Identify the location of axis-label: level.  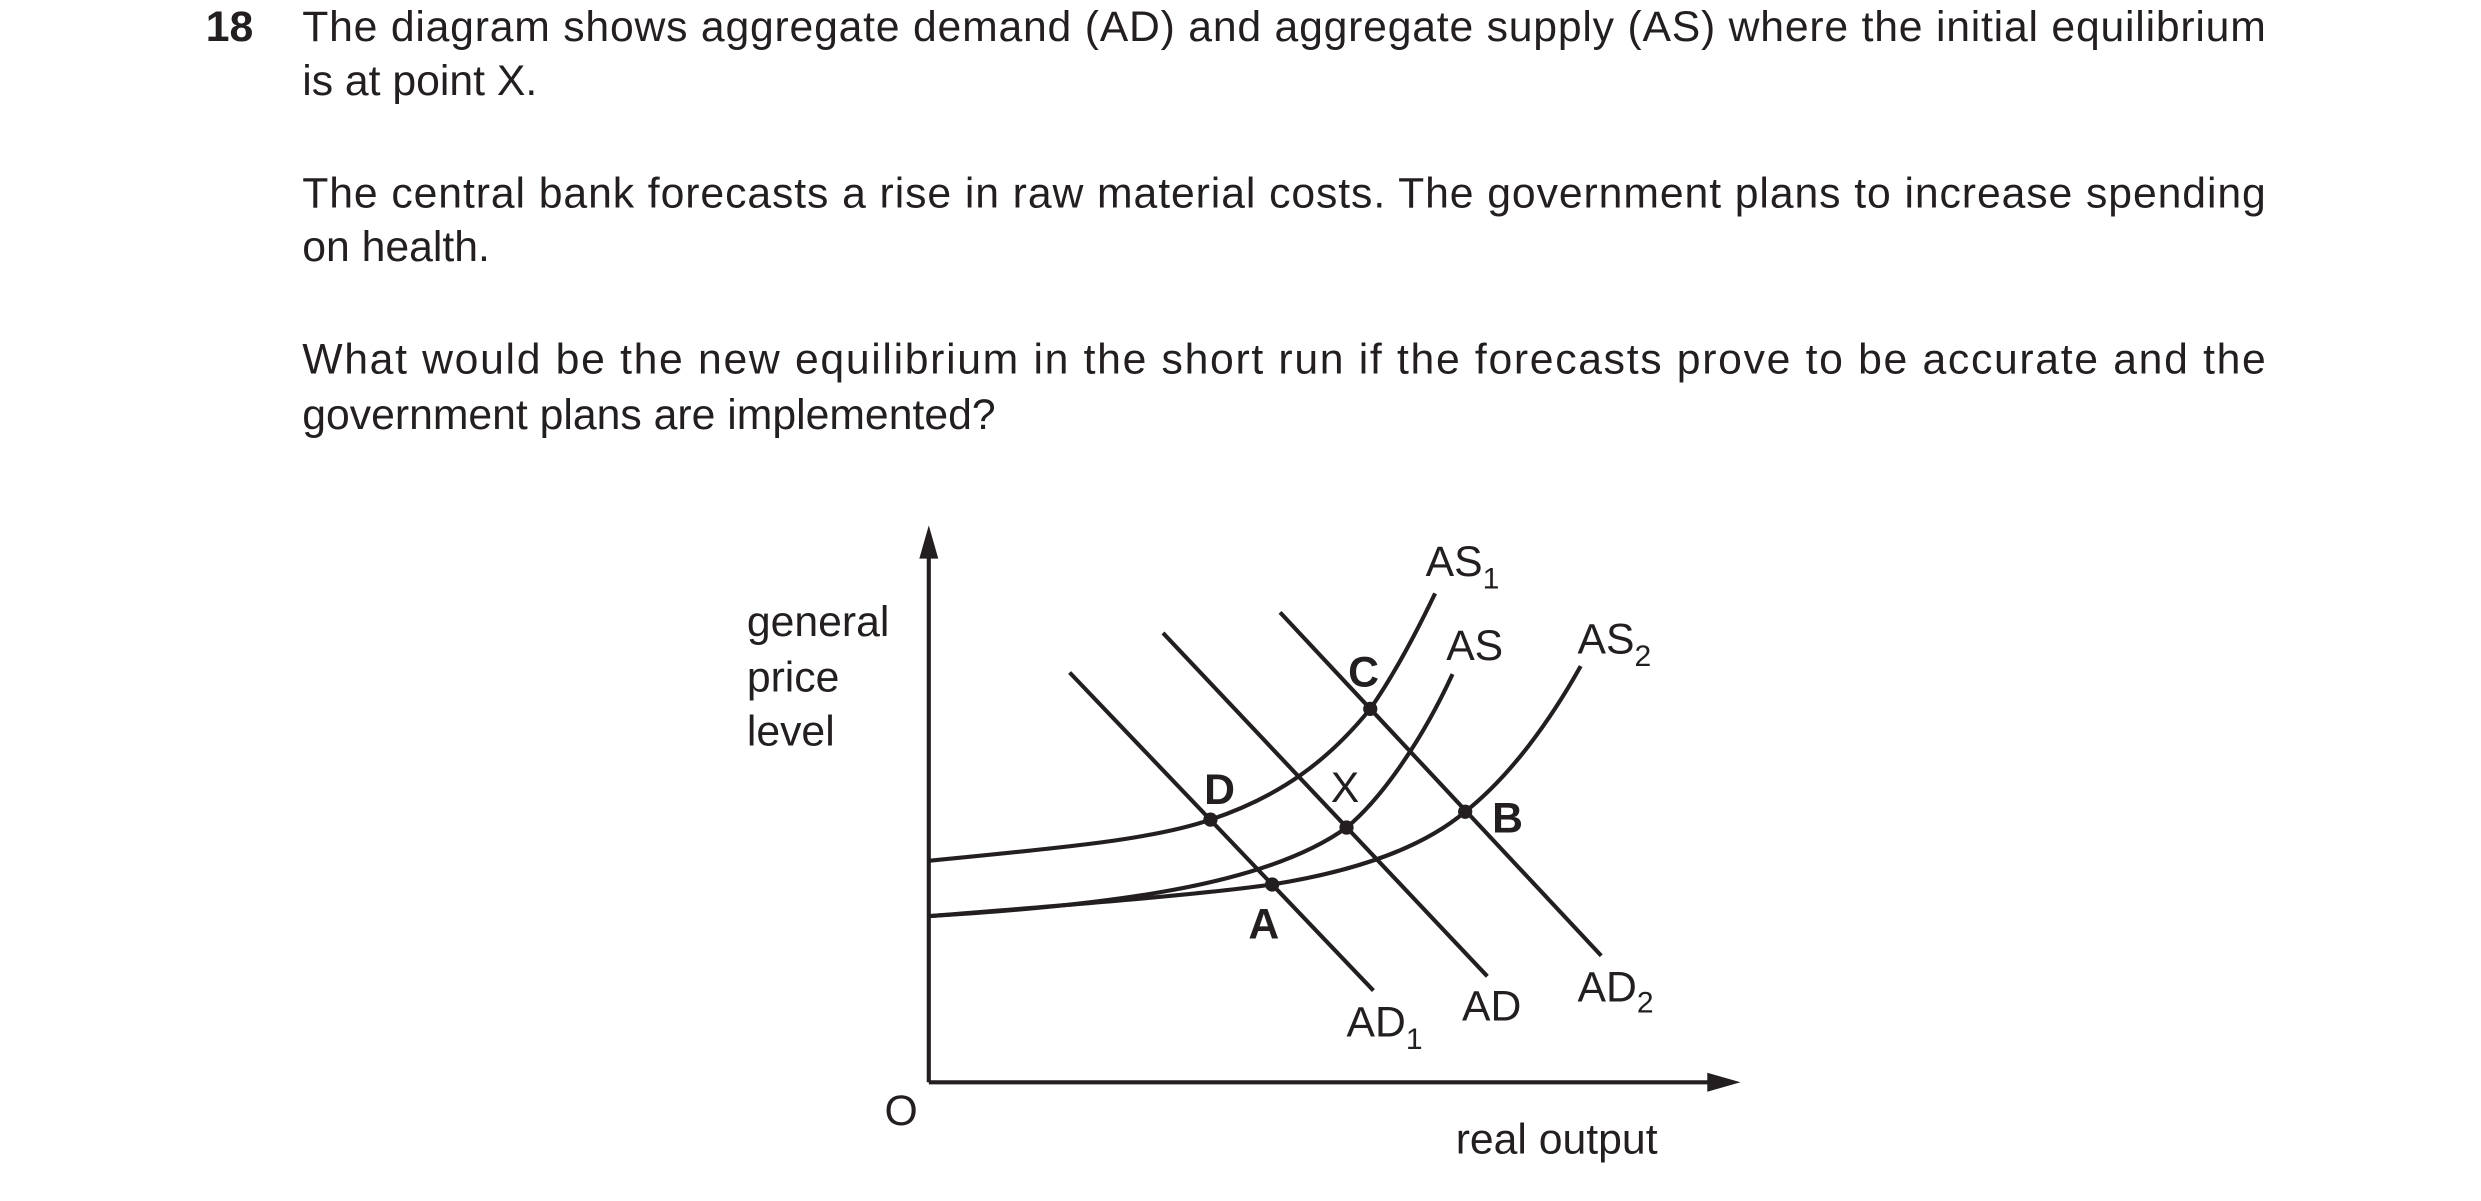
(791, 731).